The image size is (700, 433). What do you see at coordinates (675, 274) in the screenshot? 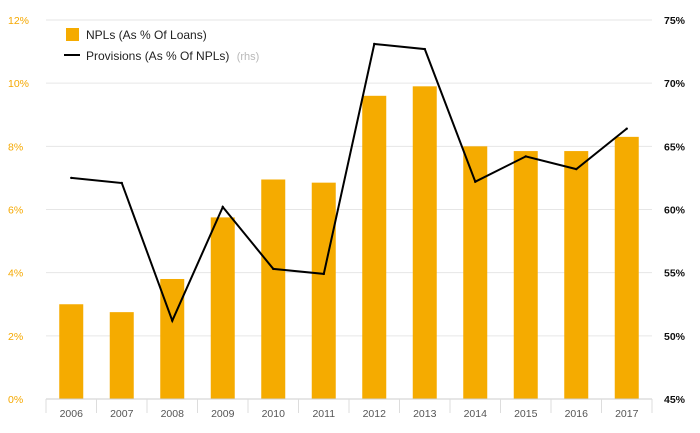
I see `y-right-tick-label: 55%` at bounding box center [675, 274].